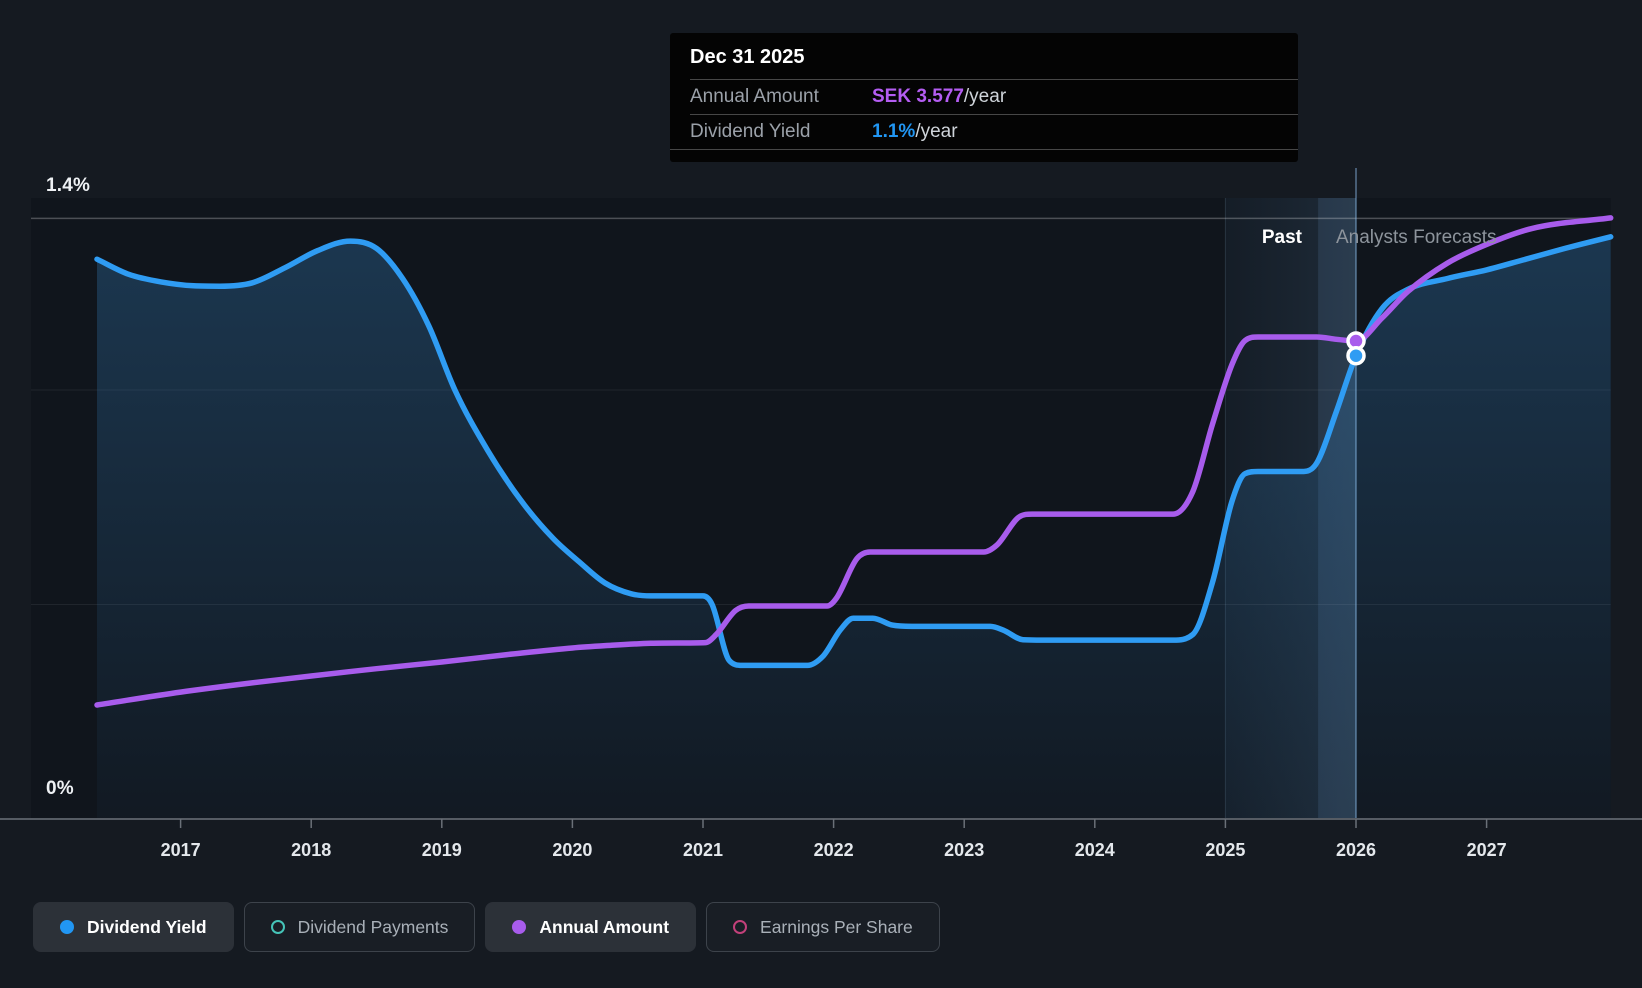 The height and width of the screenshot is (988, 1642). Describe the element at coordinates (68, 185) in the screenshot. I see `y-axis-max-label: 1.4%` at that location.